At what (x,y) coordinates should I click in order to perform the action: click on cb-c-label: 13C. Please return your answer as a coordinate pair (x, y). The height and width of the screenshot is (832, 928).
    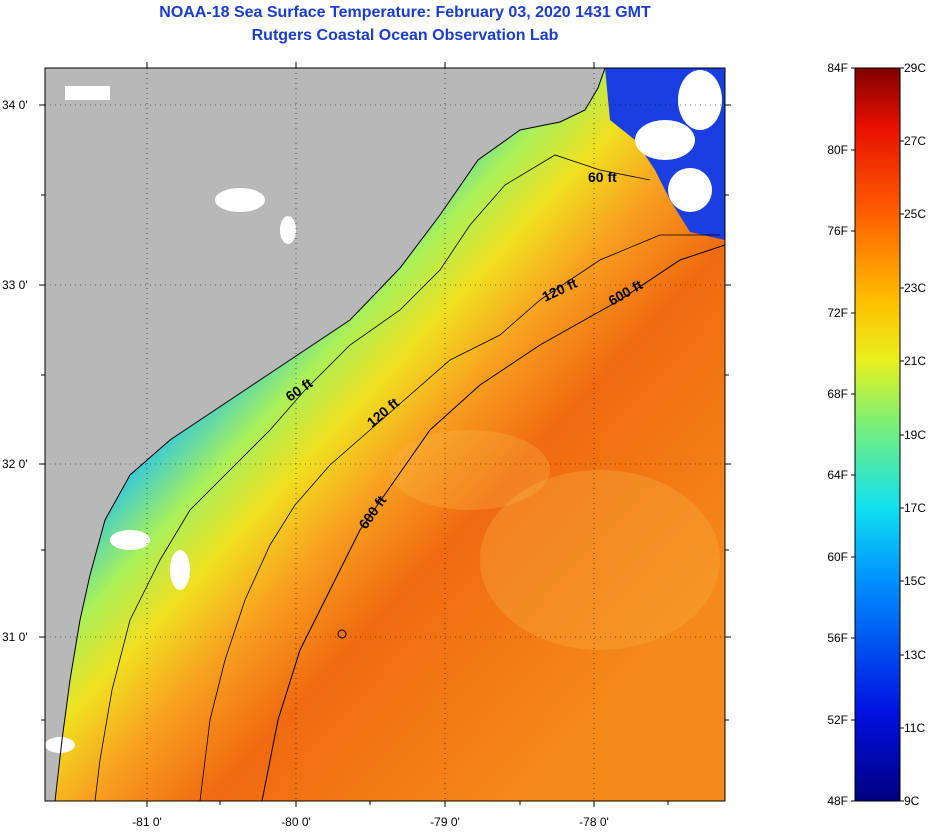
    Looking at the image, I should click on (915, 655).